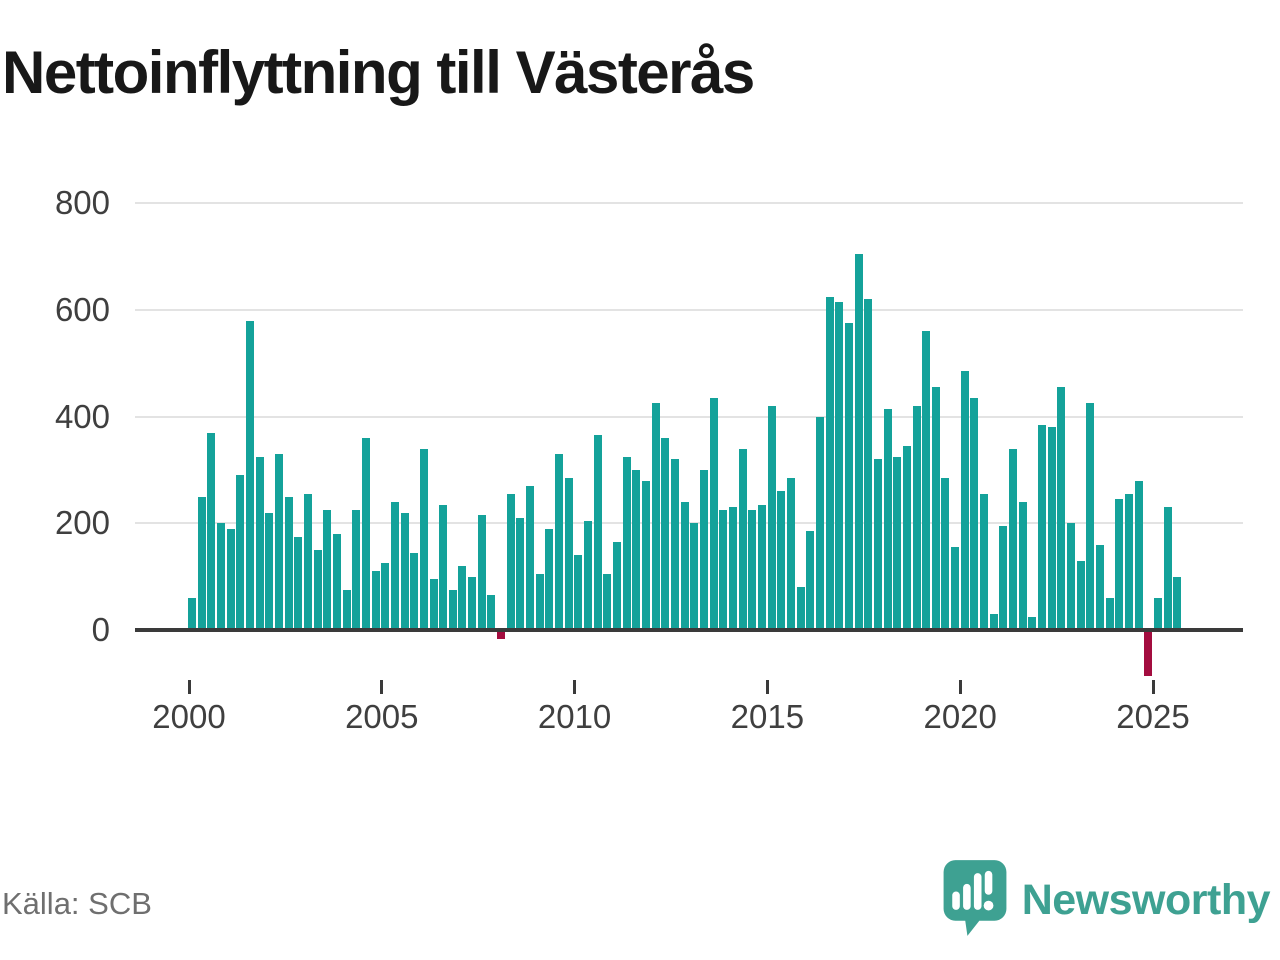 Image resolution: width=1280 pixels, height=960 pixels. I want to click on y-axis-label: 400, so click(82, 416).